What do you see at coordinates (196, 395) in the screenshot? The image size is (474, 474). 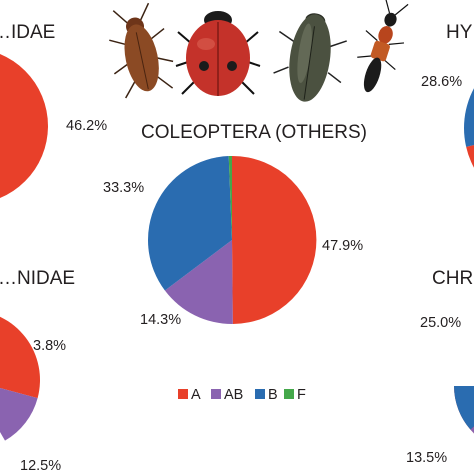 I see `legend-label-a: A` at bounding box center [196, 395].